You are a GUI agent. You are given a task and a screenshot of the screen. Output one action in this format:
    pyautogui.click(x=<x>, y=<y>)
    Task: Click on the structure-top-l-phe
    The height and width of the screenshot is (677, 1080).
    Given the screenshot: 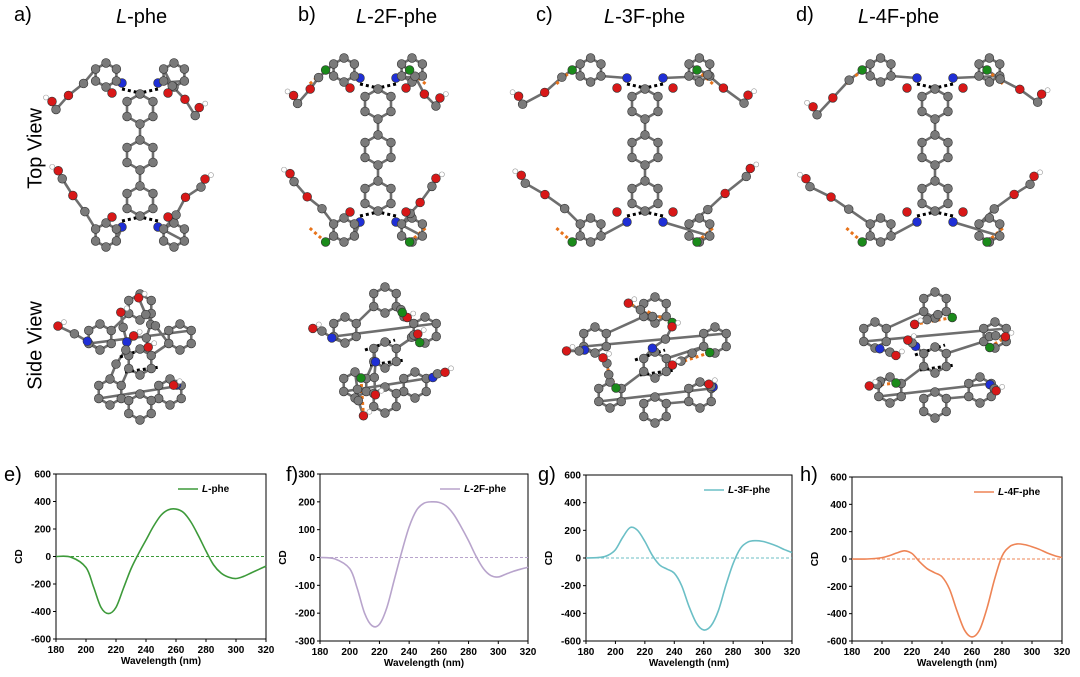 What is the action you would take?
    pyautogui.click(x=128, y=155)
    